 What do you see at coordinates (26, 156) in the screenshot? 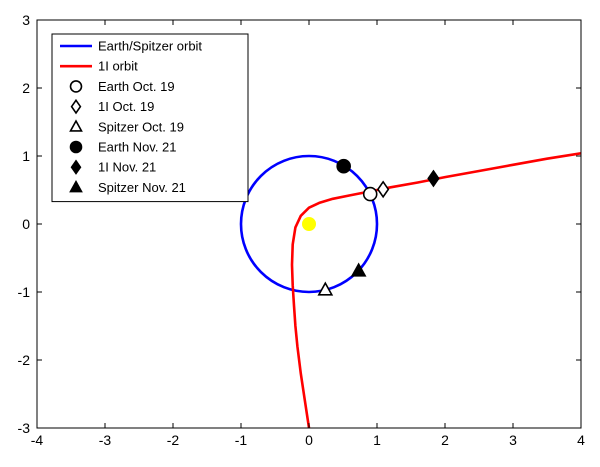
I see `y-tick-label: 1` at bounding box center [26, 156].